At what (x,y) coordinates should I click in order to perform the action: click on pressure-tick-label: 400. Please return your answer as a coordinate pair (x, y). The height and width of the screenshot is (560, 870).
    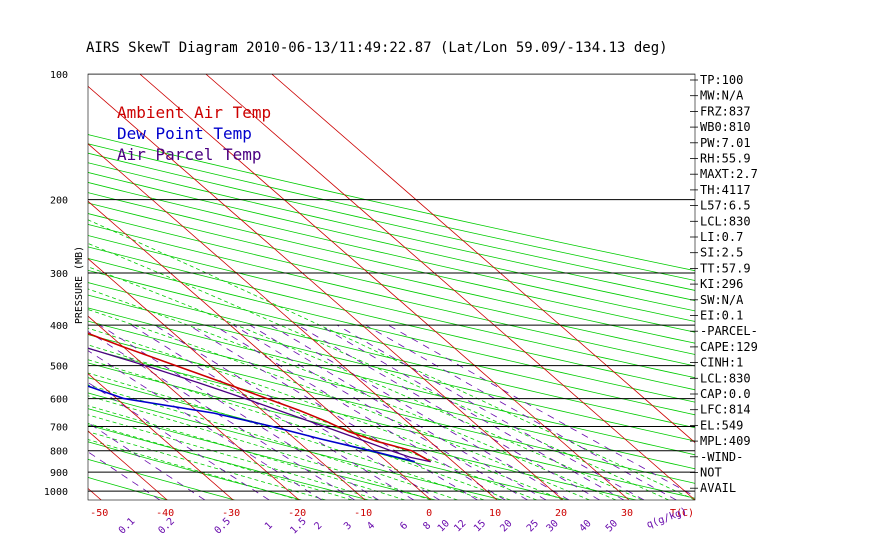
    Looking at the image, I should click on (59, 326).